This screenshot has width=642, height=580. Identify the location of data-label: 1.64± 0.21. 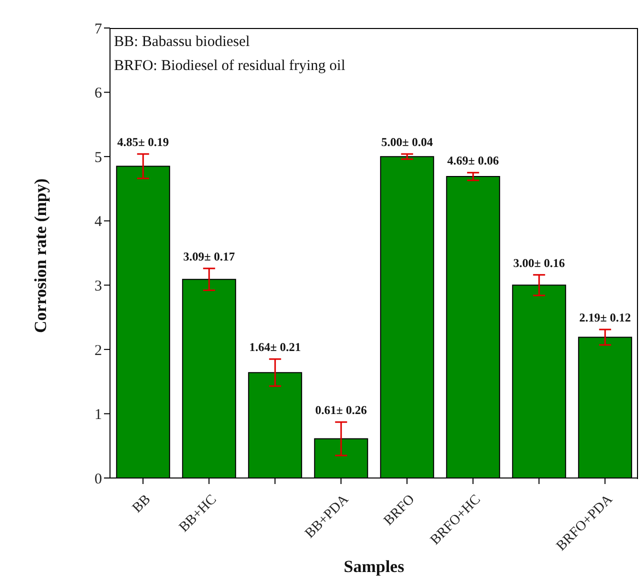
(275, 347).